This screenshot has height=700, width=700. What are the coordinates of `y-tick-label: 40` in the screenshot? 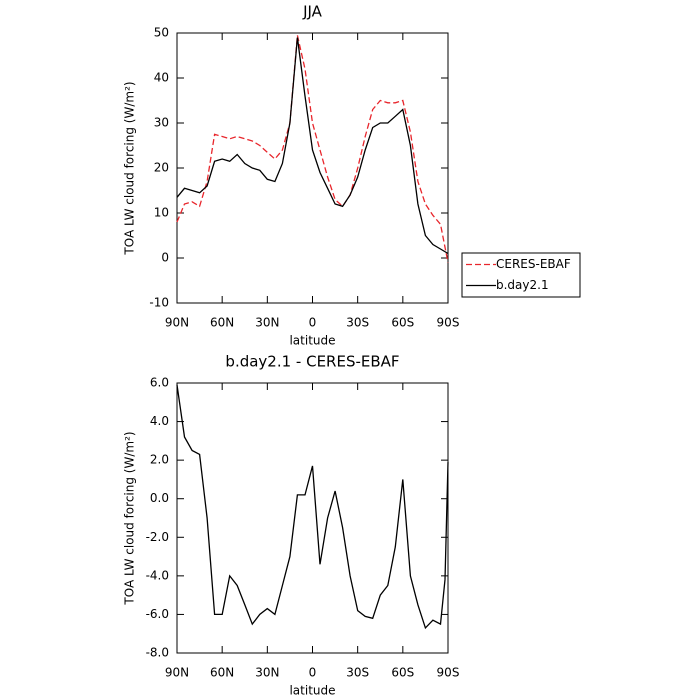 It's located at (161, 78).